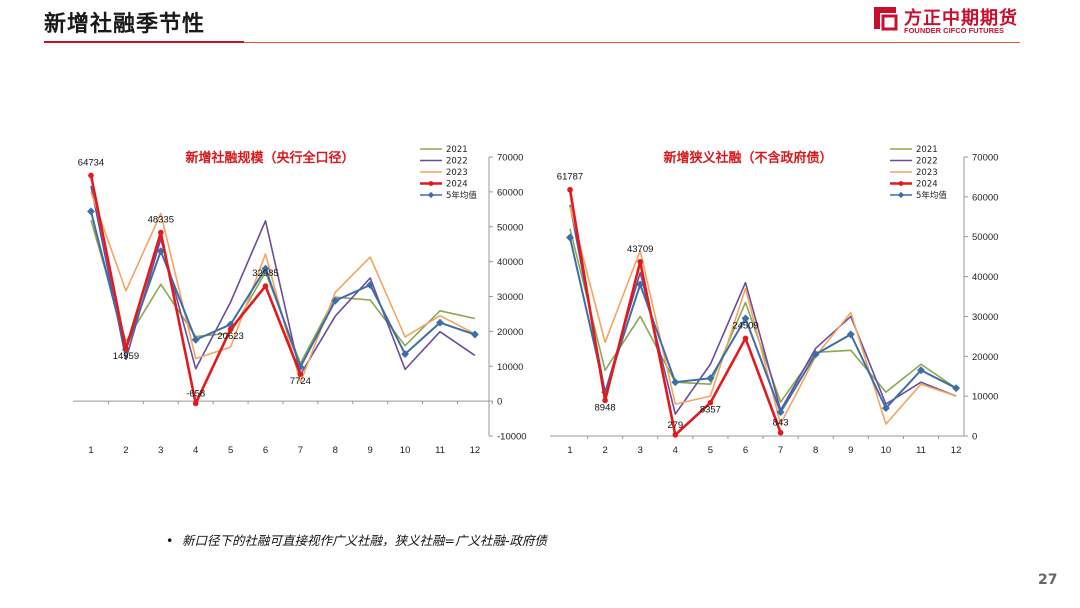 The image size is (1080, 608). Describe the element at coordinates (91, 162) in the screenshot. I see `data-label: 64734` at that location.